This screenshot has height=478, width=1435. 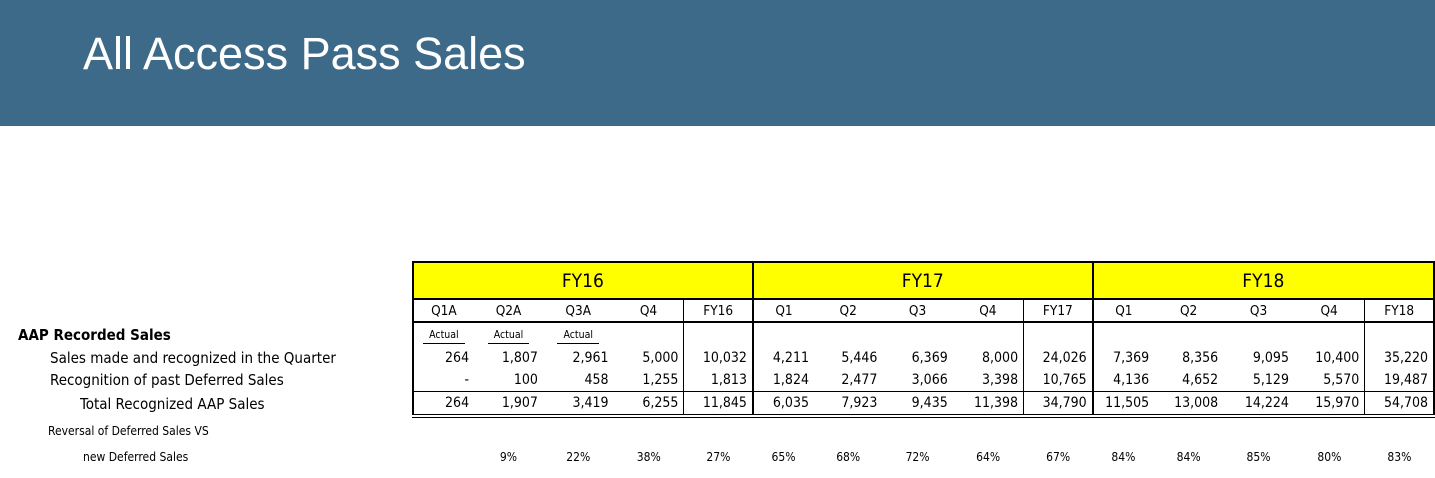 I want to click on reversal-pct-cell: 72%, so click(x=917, y=457).